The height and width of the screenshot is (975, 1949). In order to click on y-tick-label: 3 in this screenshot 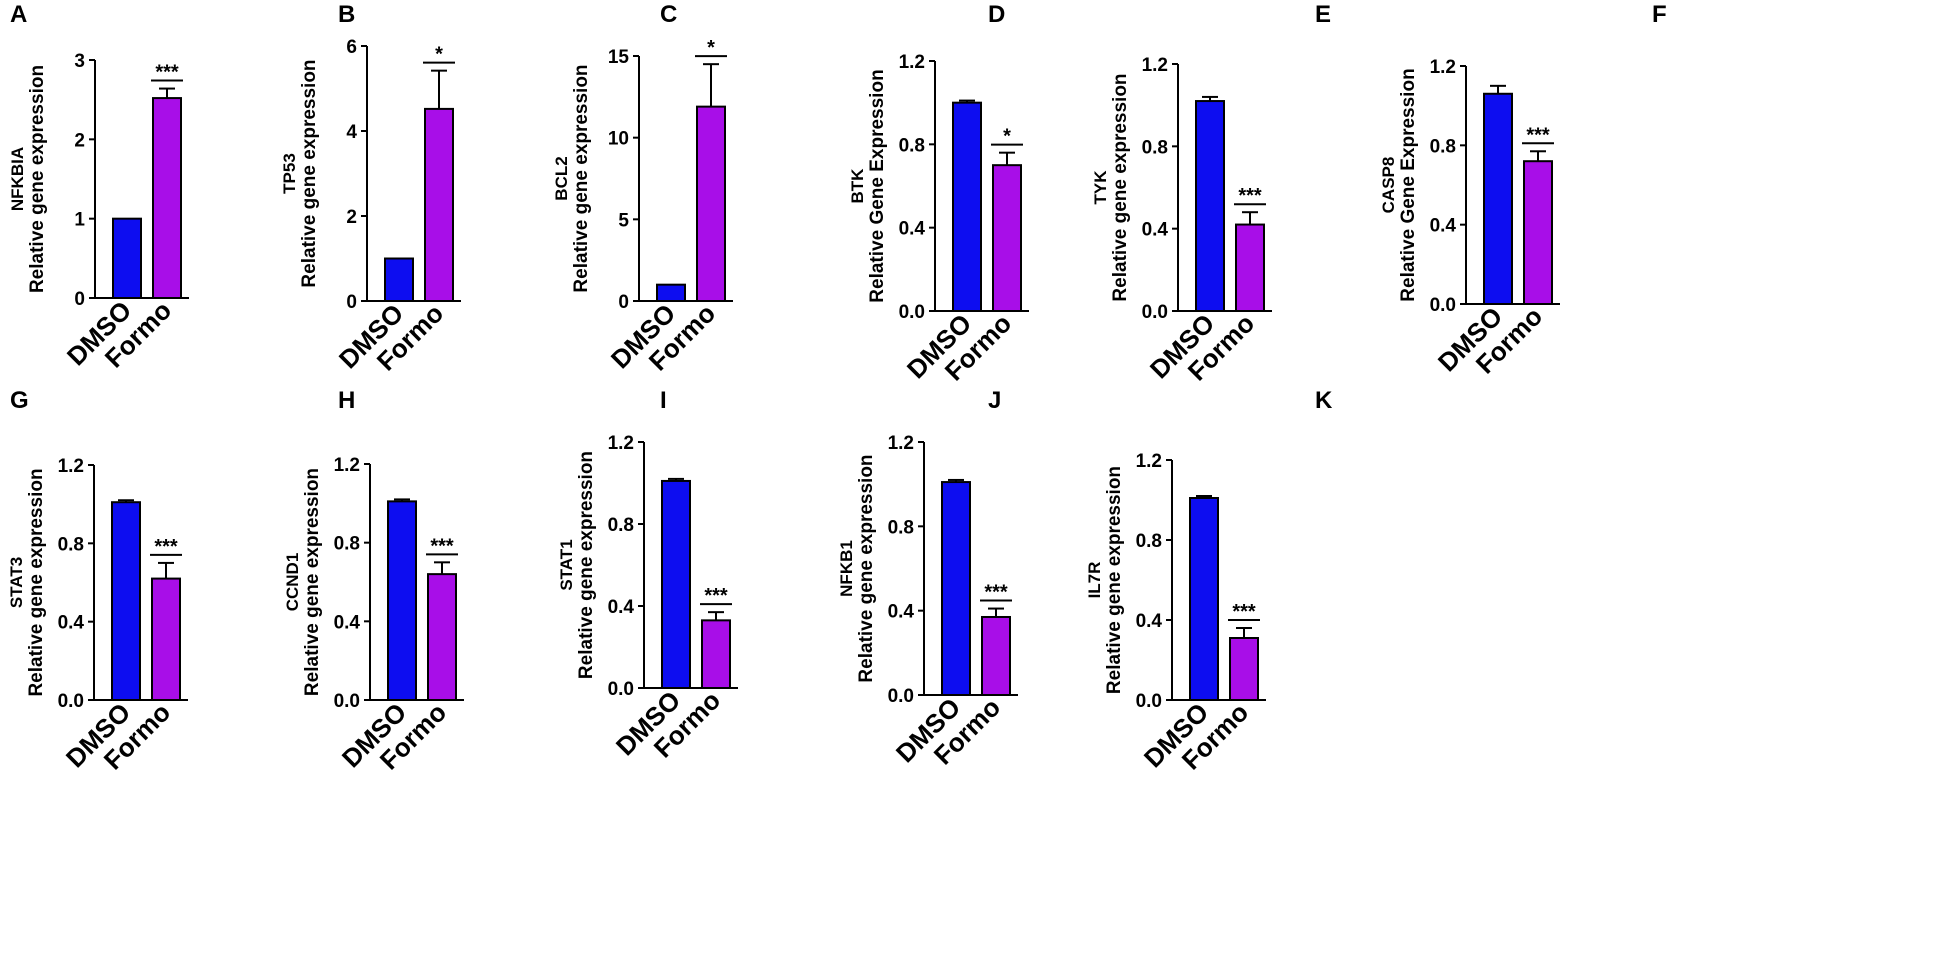, I will do `click(79, 61)`.